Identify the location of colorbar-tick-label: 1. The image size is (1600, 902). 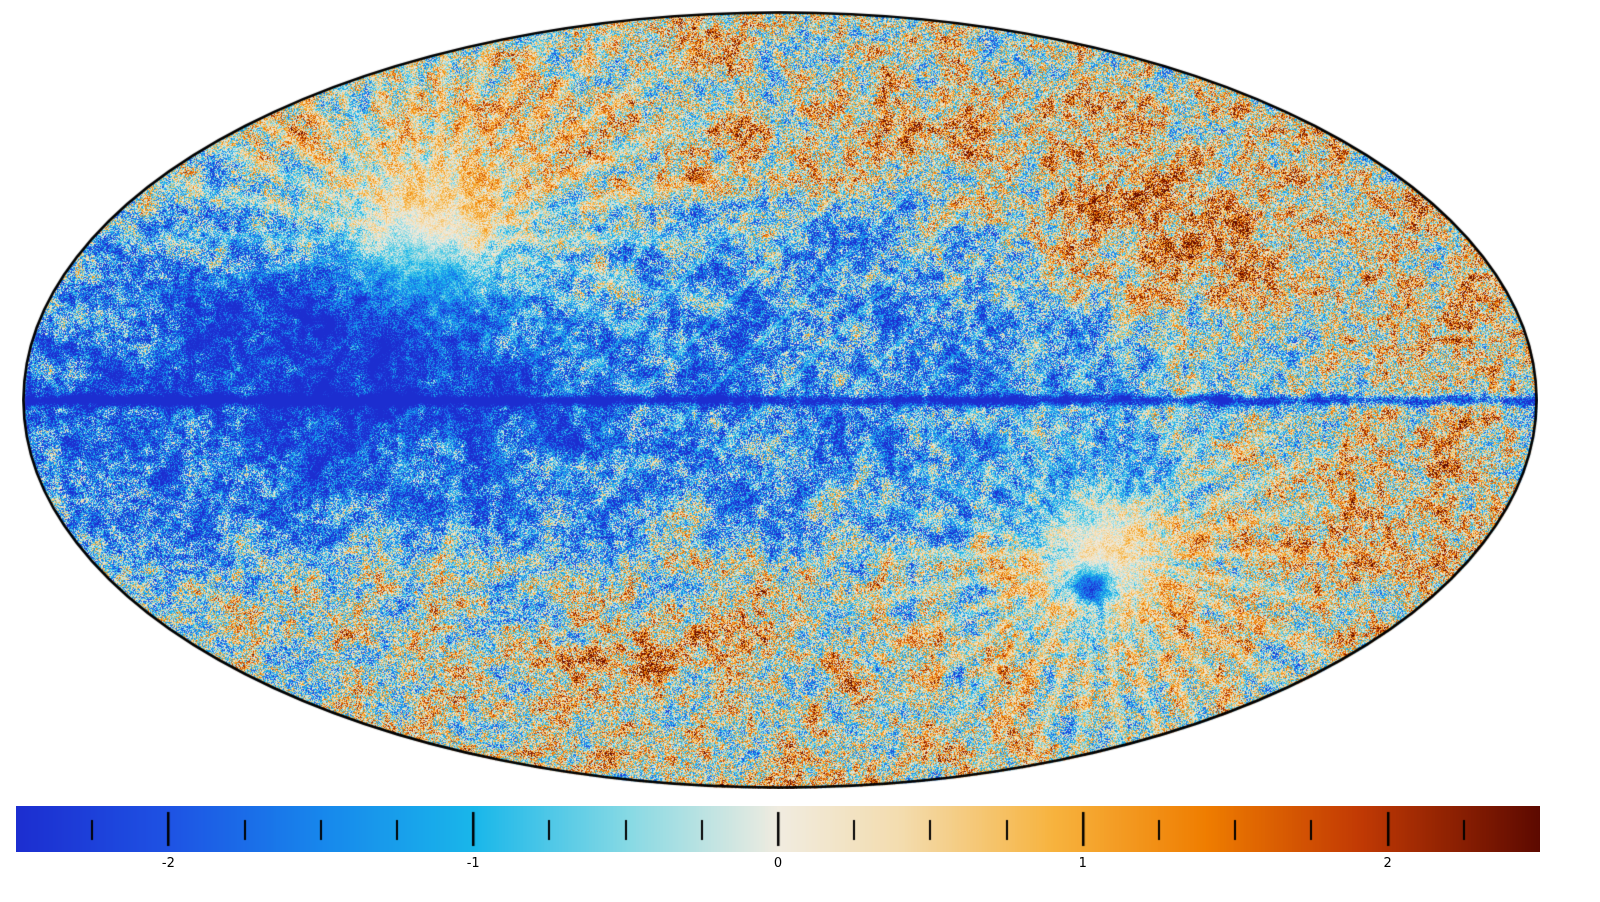
(1082, 863).